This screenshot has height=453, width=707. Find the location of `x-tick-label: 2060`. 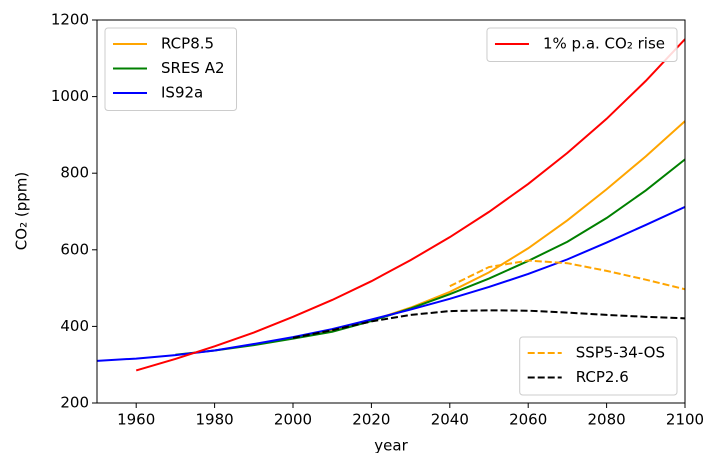

x-tick-label: 2060 is located at coordinates (528, 420).